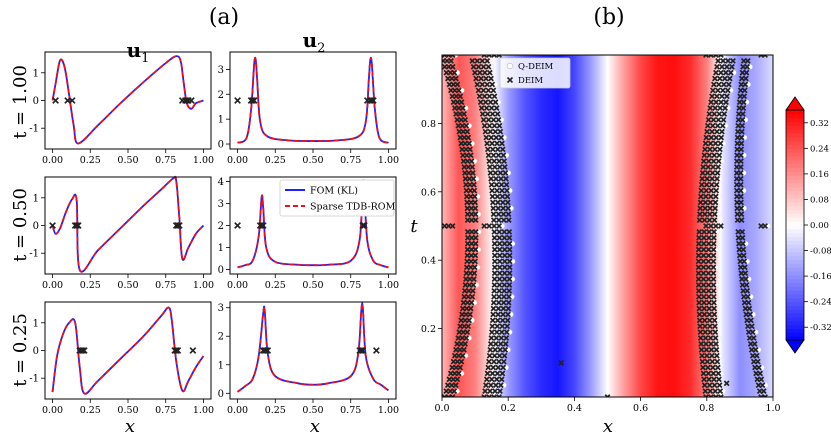 The width and height of the screenshot is (831, 440). Describe the element at coordinates (817, 226) in the screenshot. I see `colorbar-ticks: 0.32 0.24 0.16 0.08 0.00 -0.08 -0.16 -0.24 -0.32` at that location.